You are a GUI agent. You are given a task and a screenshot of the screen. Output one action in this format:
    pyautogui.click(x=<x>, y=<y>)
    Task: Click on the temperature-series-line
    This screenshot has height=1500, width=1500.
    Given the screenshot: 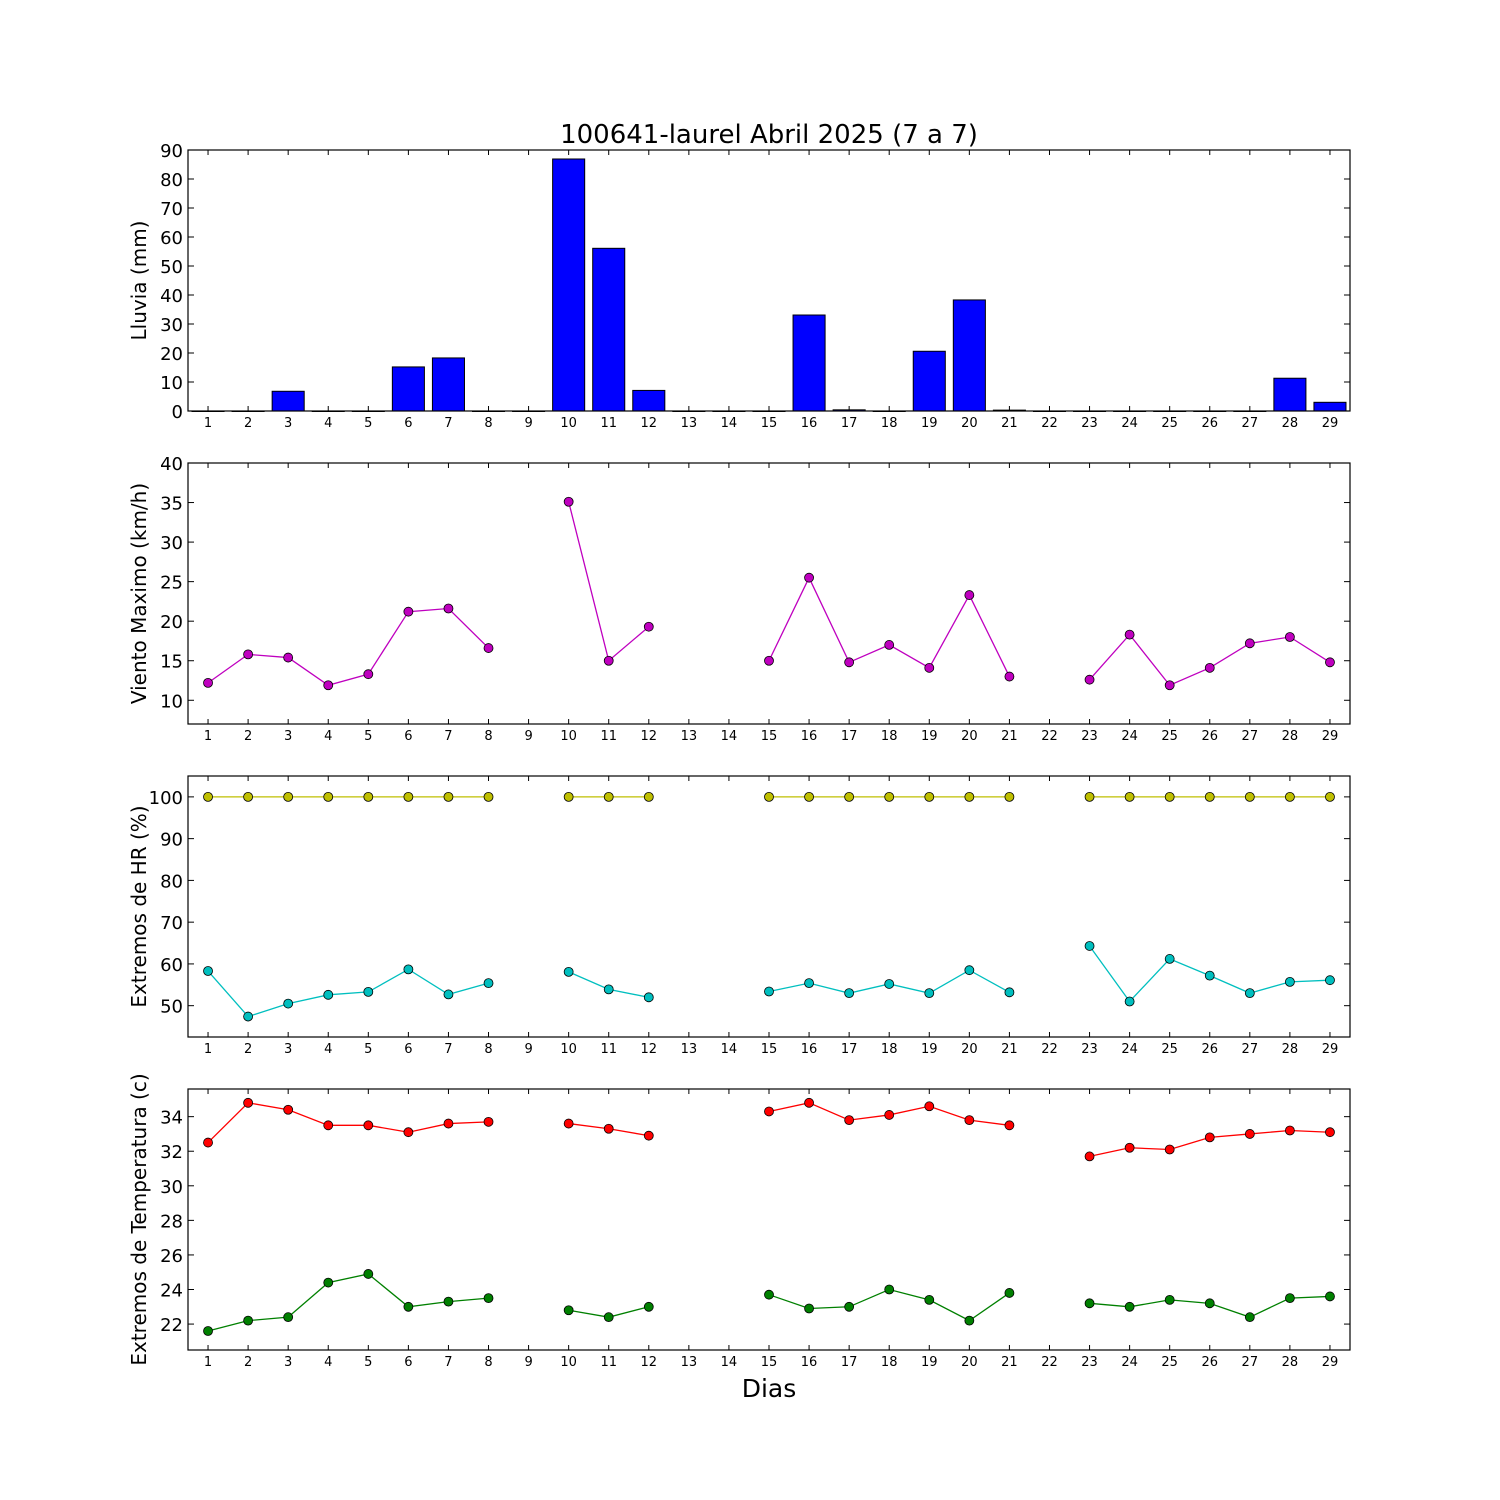 What is the action you would take?
    pyautogui.click(x=348, y=1302)
    